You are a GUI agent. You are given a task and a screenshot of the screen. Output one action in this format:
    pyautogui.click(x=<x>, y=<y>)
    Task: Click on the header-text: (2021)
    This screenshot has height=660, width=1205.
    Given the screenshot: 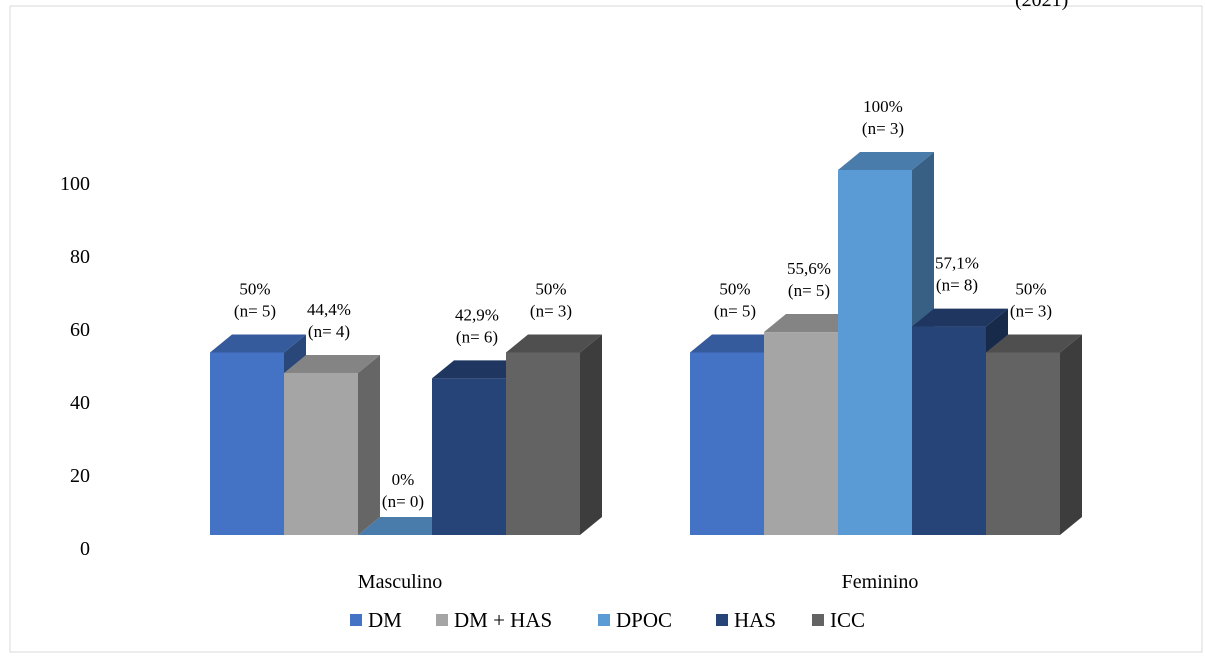 What is the action you would take?
    pyautogui.click(x=1041, y=5)
    